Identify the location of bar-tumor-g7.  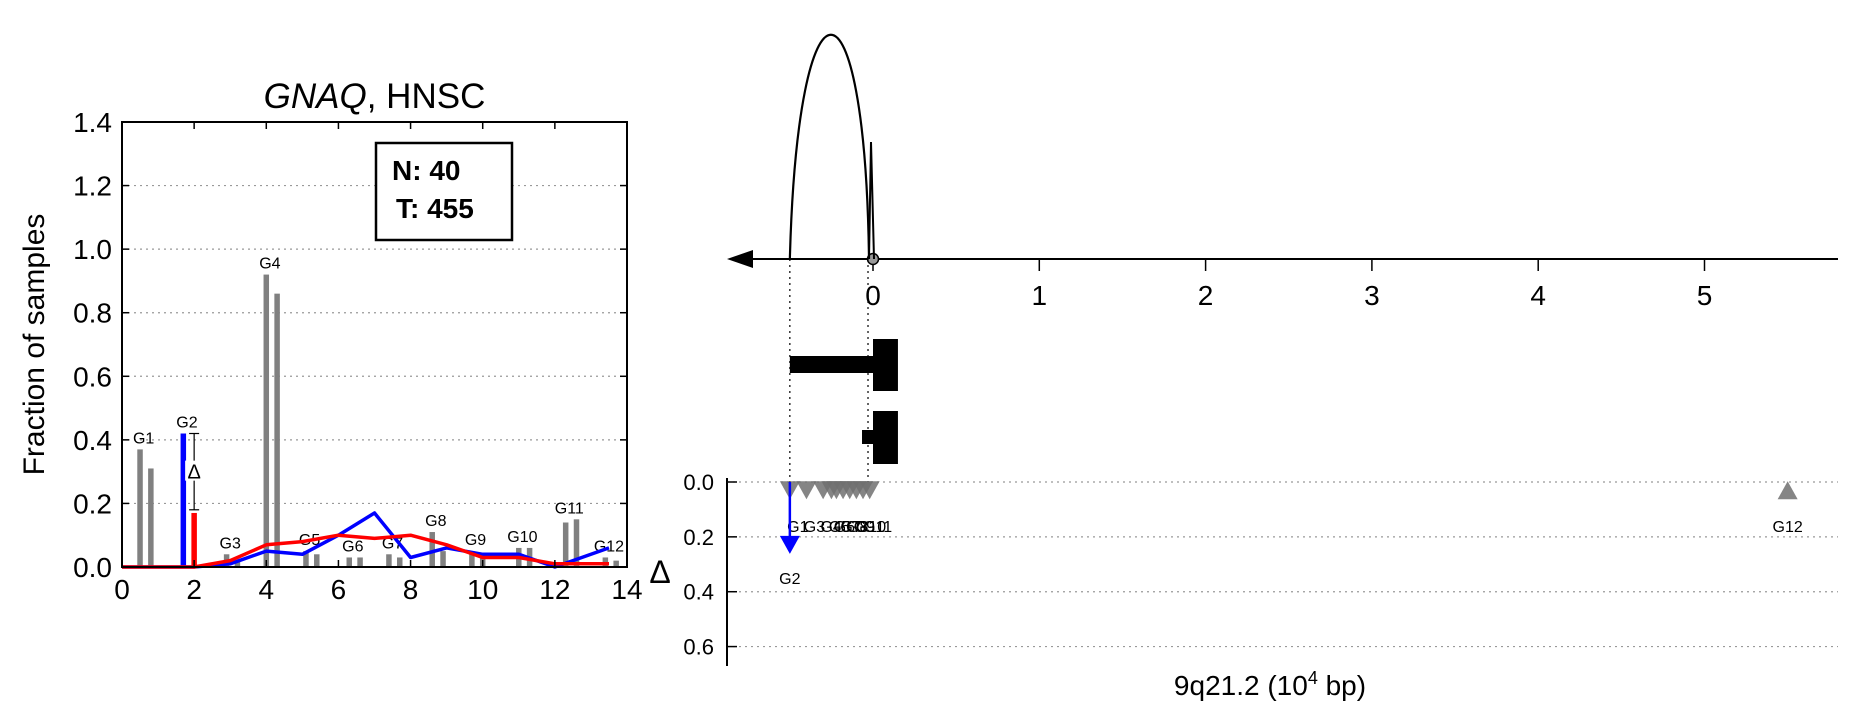
(400, 562).